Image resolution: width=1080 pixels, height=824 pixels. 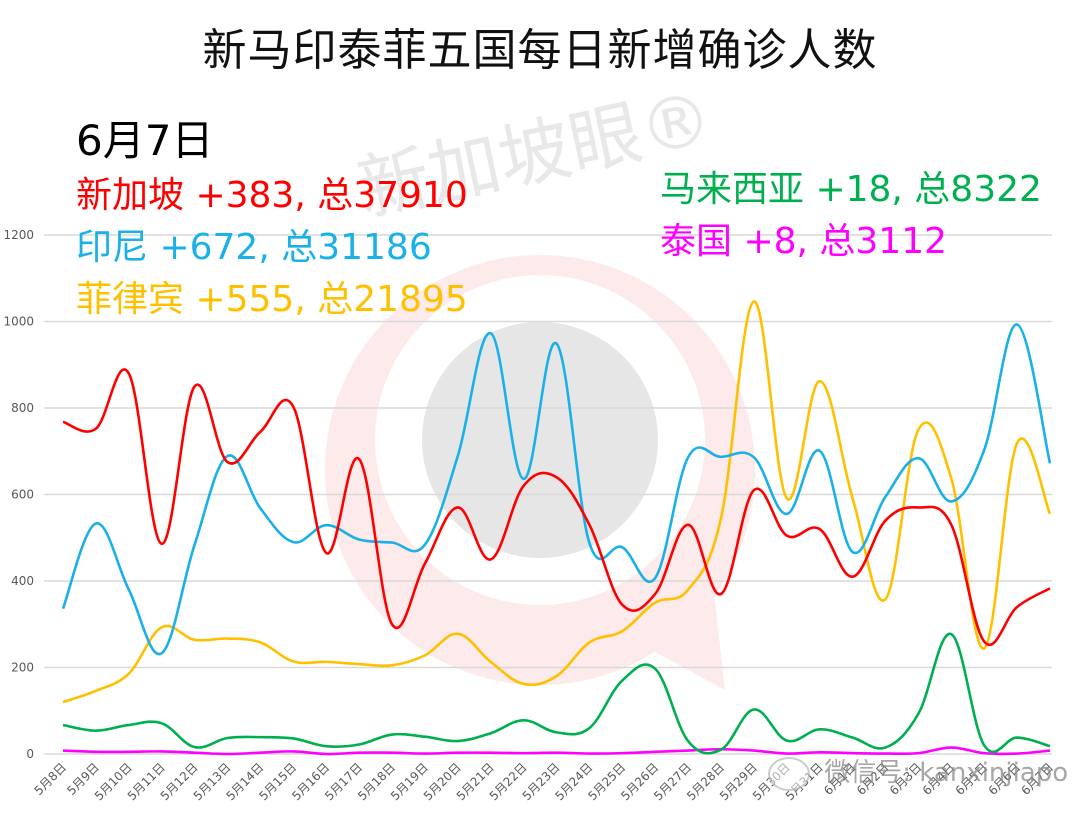 What do you see at coordinates (851, 189) in the screenshot?
I see `legend-malaysia: 马来西亚 +18, 总8322` at bounding box center [851, 189].